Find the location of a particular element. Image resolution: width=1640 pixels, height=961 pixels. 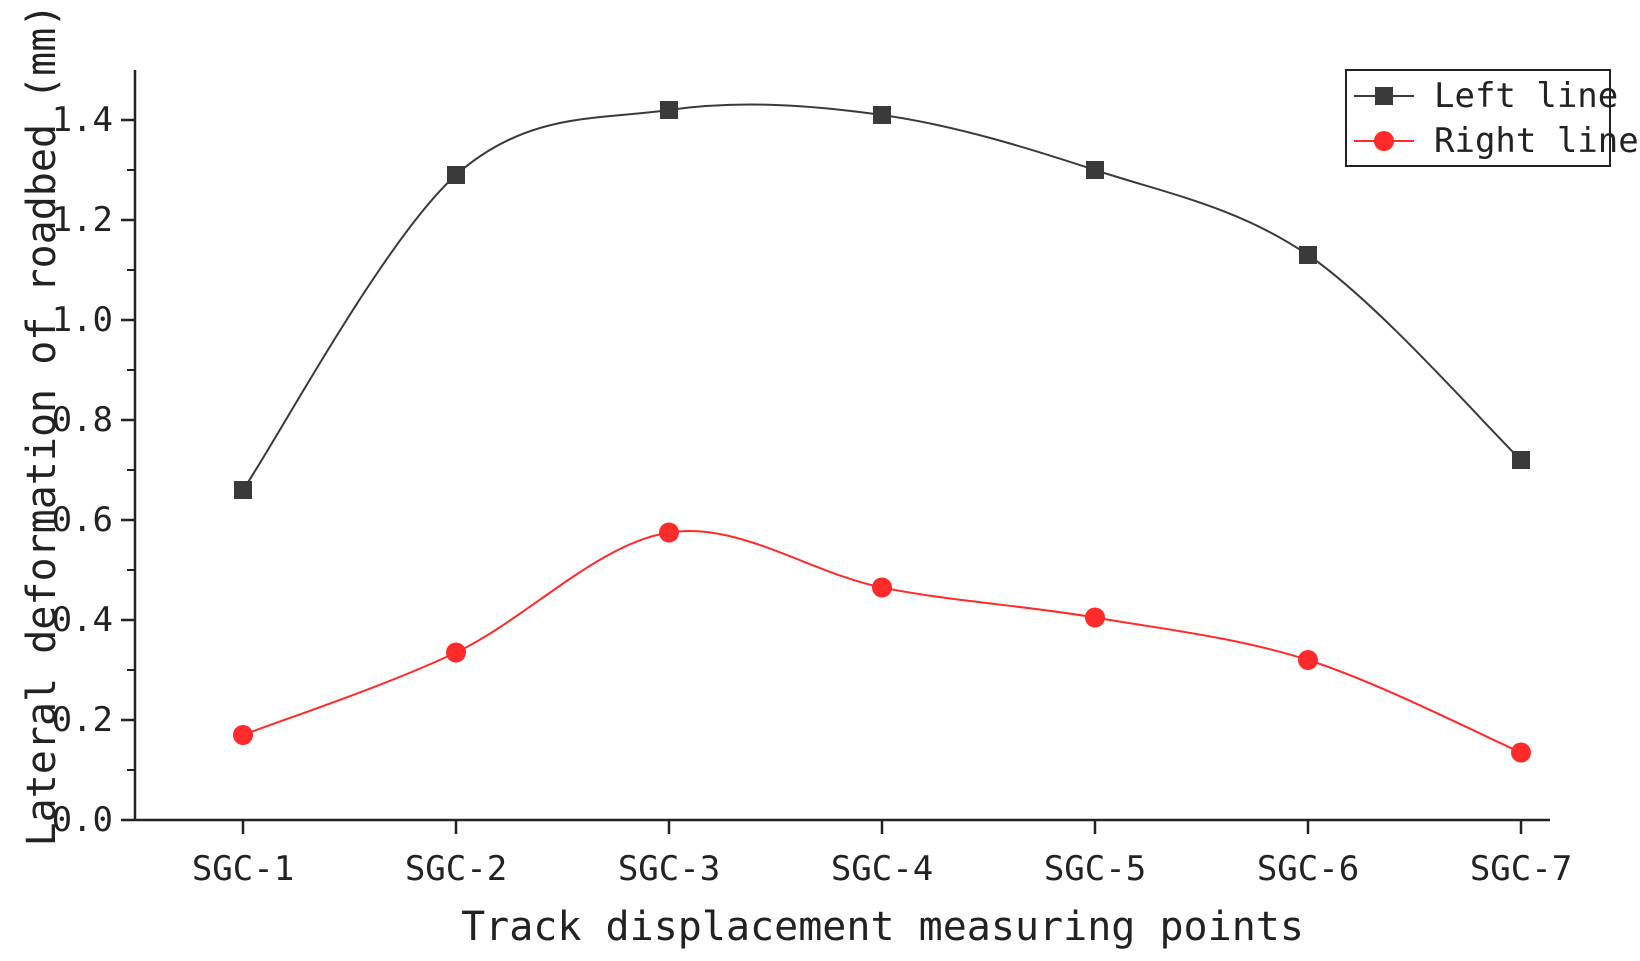

x-axis-ticks: SGC-1 SGC-2 SGC-3 SGC-4 SGC-5 SGC-6 SGC-7 is located at coordinates (882, 854).